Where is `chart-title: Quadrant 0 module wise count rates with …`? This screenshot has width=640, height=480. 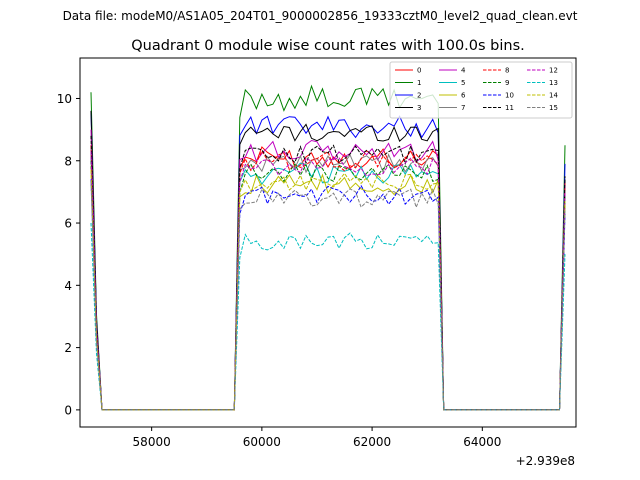 chart-title: Quadrant 0 module wise count rates with … is located at coordinates (328, 46).